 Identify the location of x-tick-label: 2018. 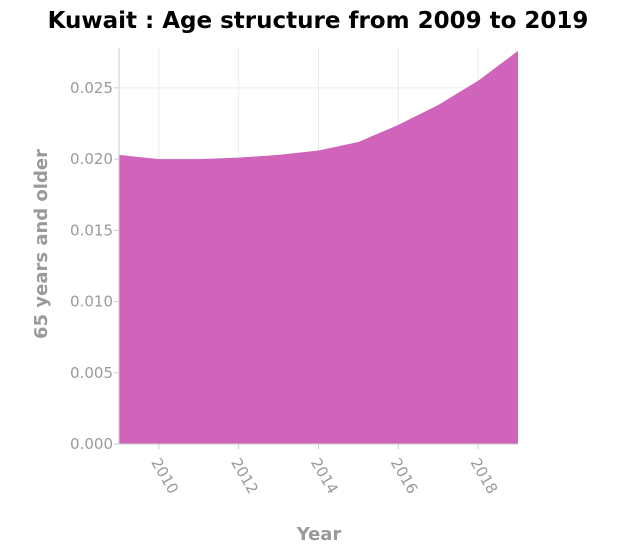
(484, 476).